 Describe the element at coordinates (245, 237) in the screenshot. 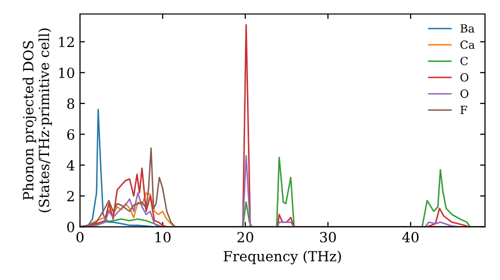

I see `x-tick-label: 20` at that location.